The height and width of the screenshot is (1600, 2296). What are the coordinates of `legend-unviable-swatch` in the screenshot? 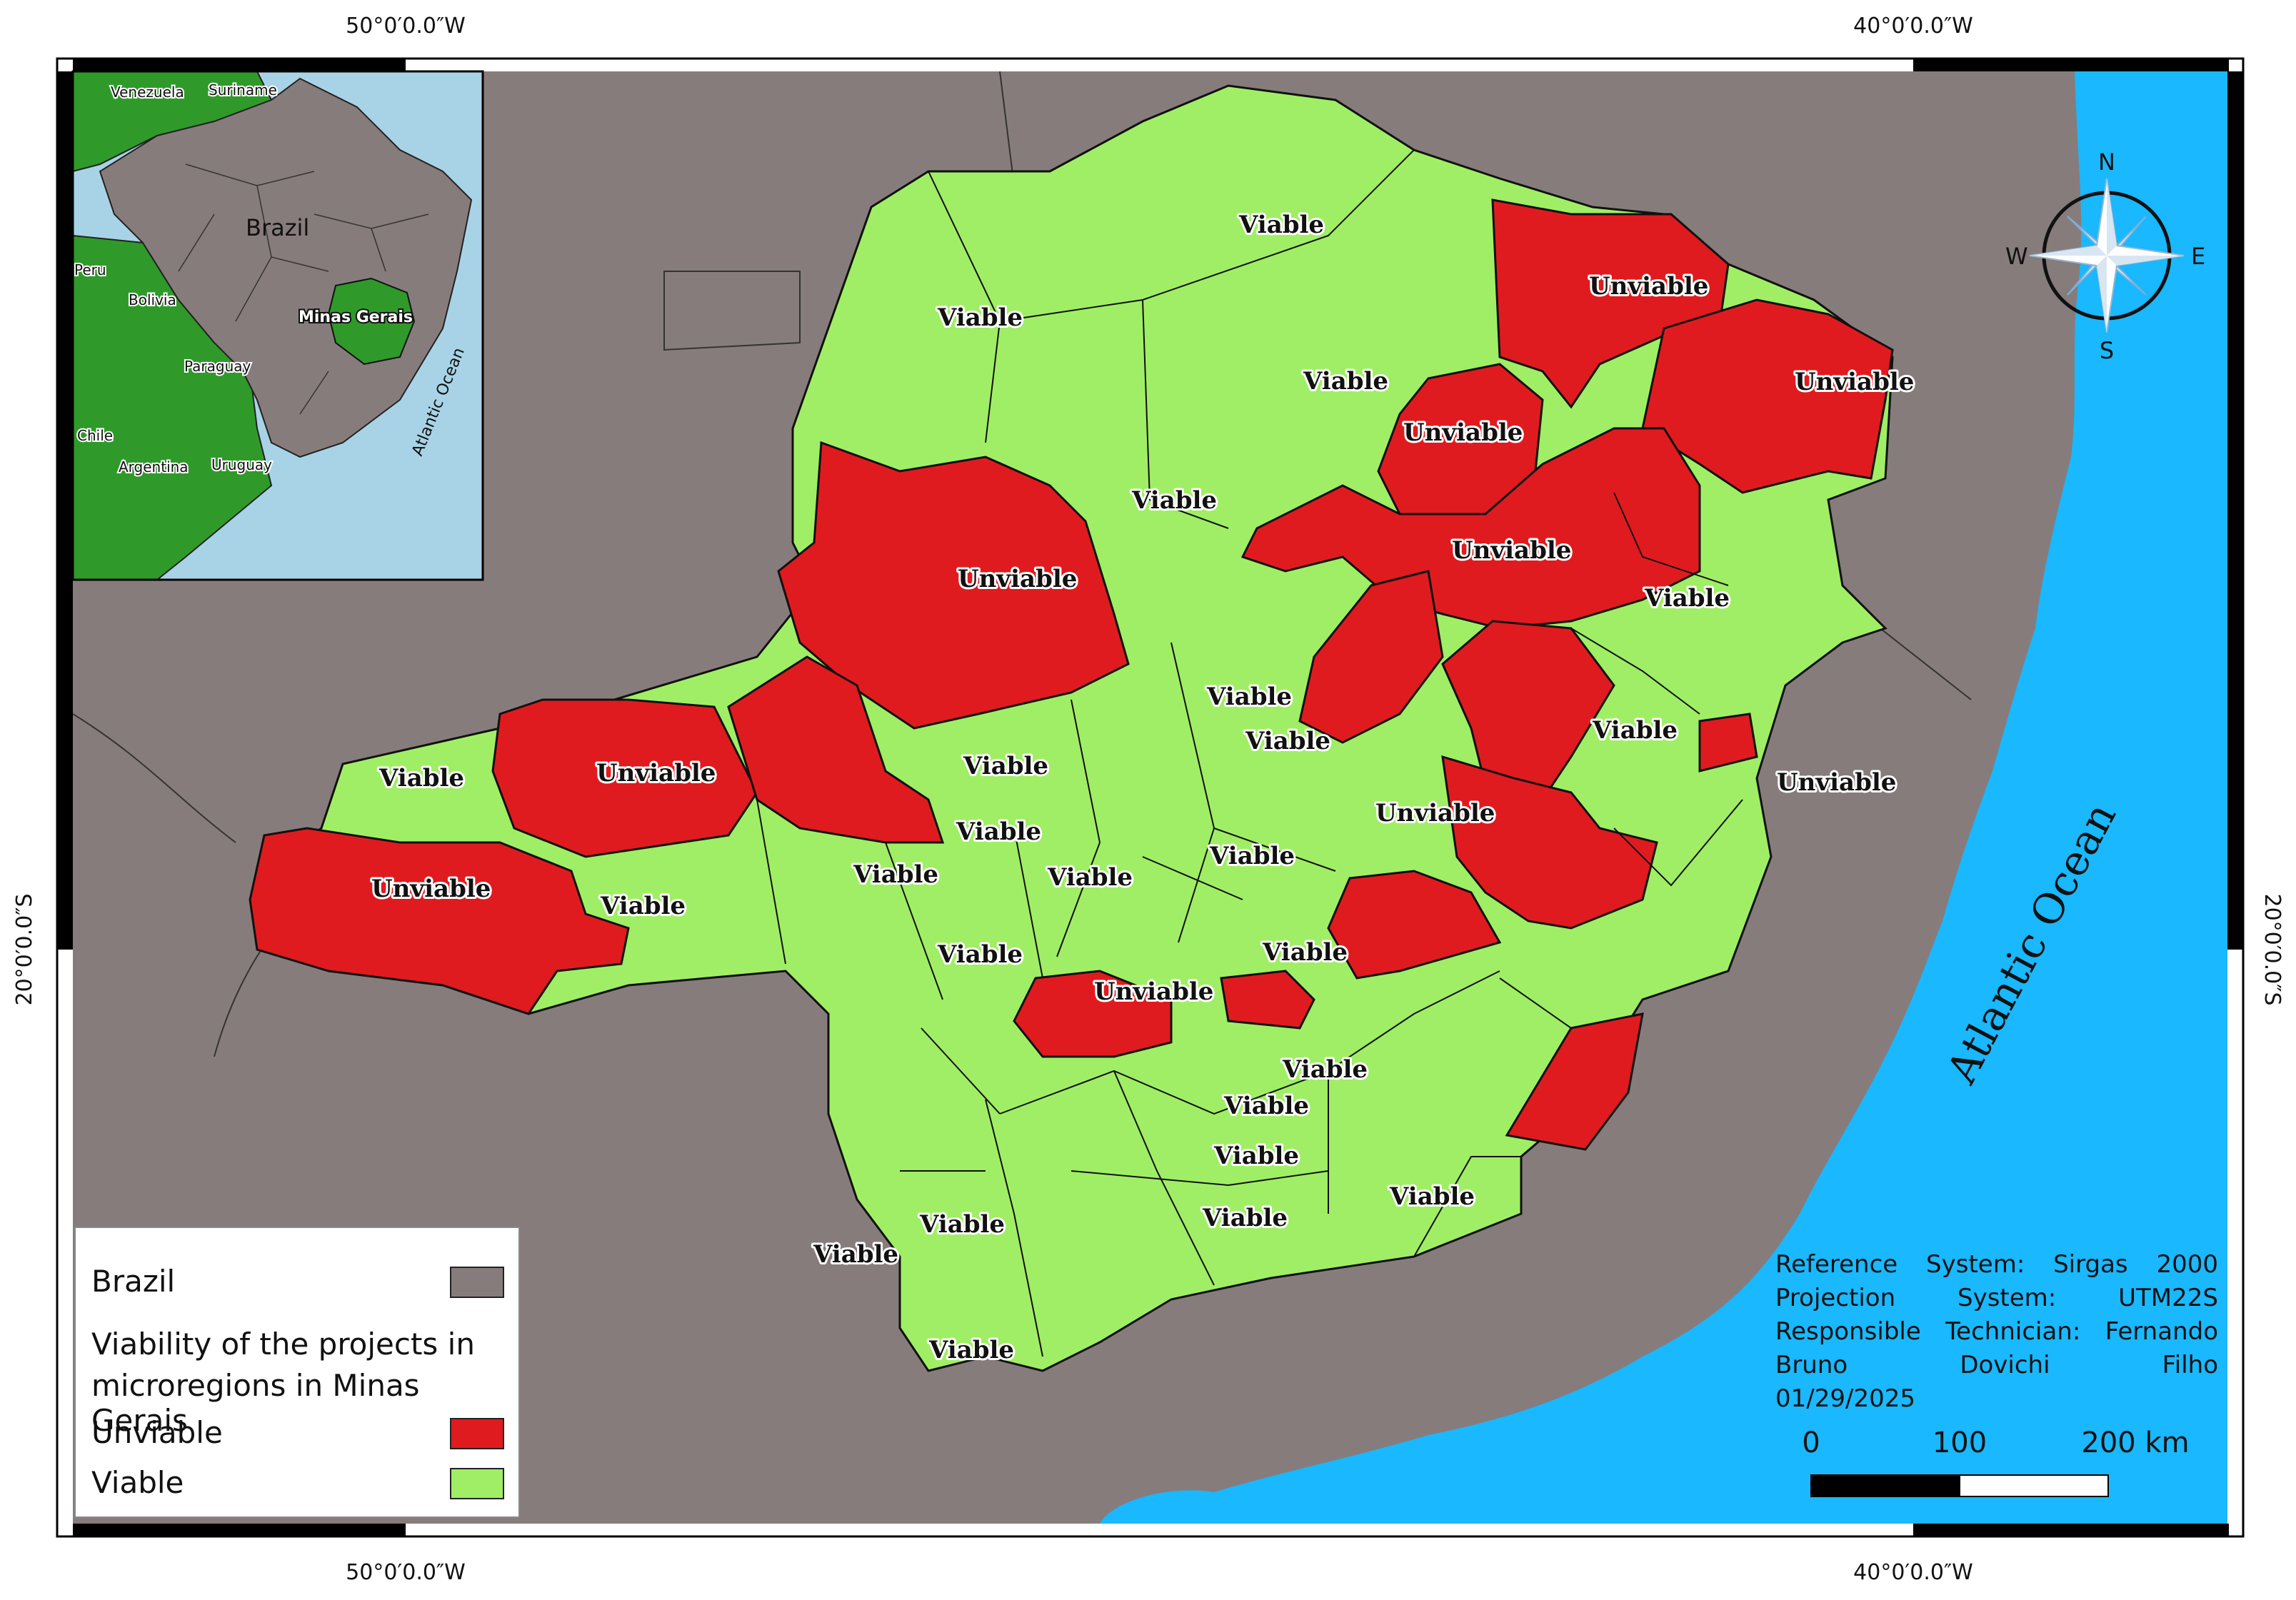 It's located at (477, 1433).